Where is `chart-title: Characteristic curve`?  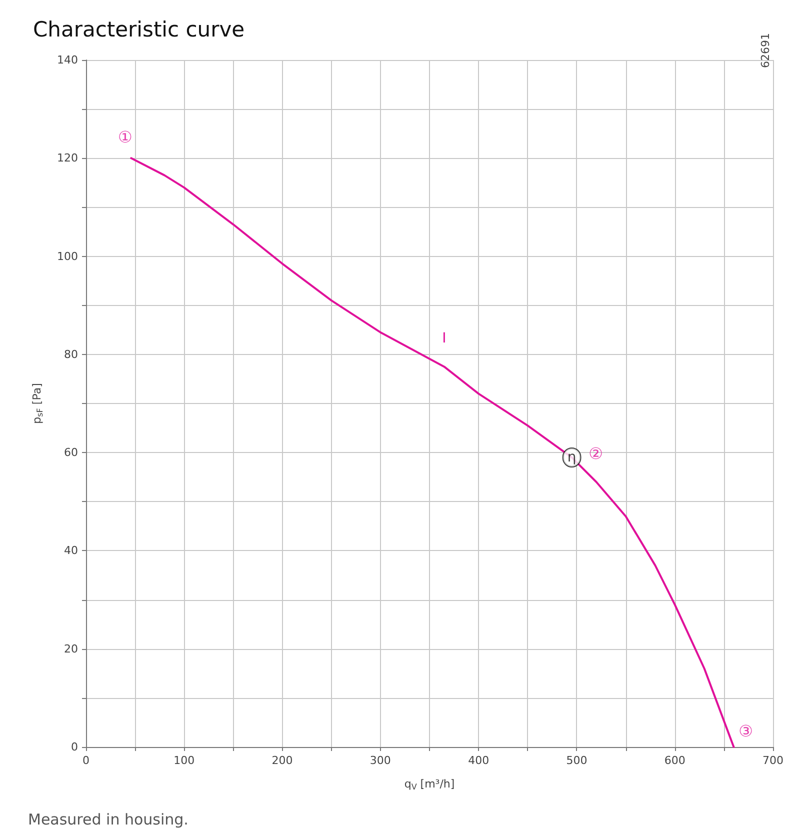 chart-title: Characteristic curve is located at coordinates (139, 30).